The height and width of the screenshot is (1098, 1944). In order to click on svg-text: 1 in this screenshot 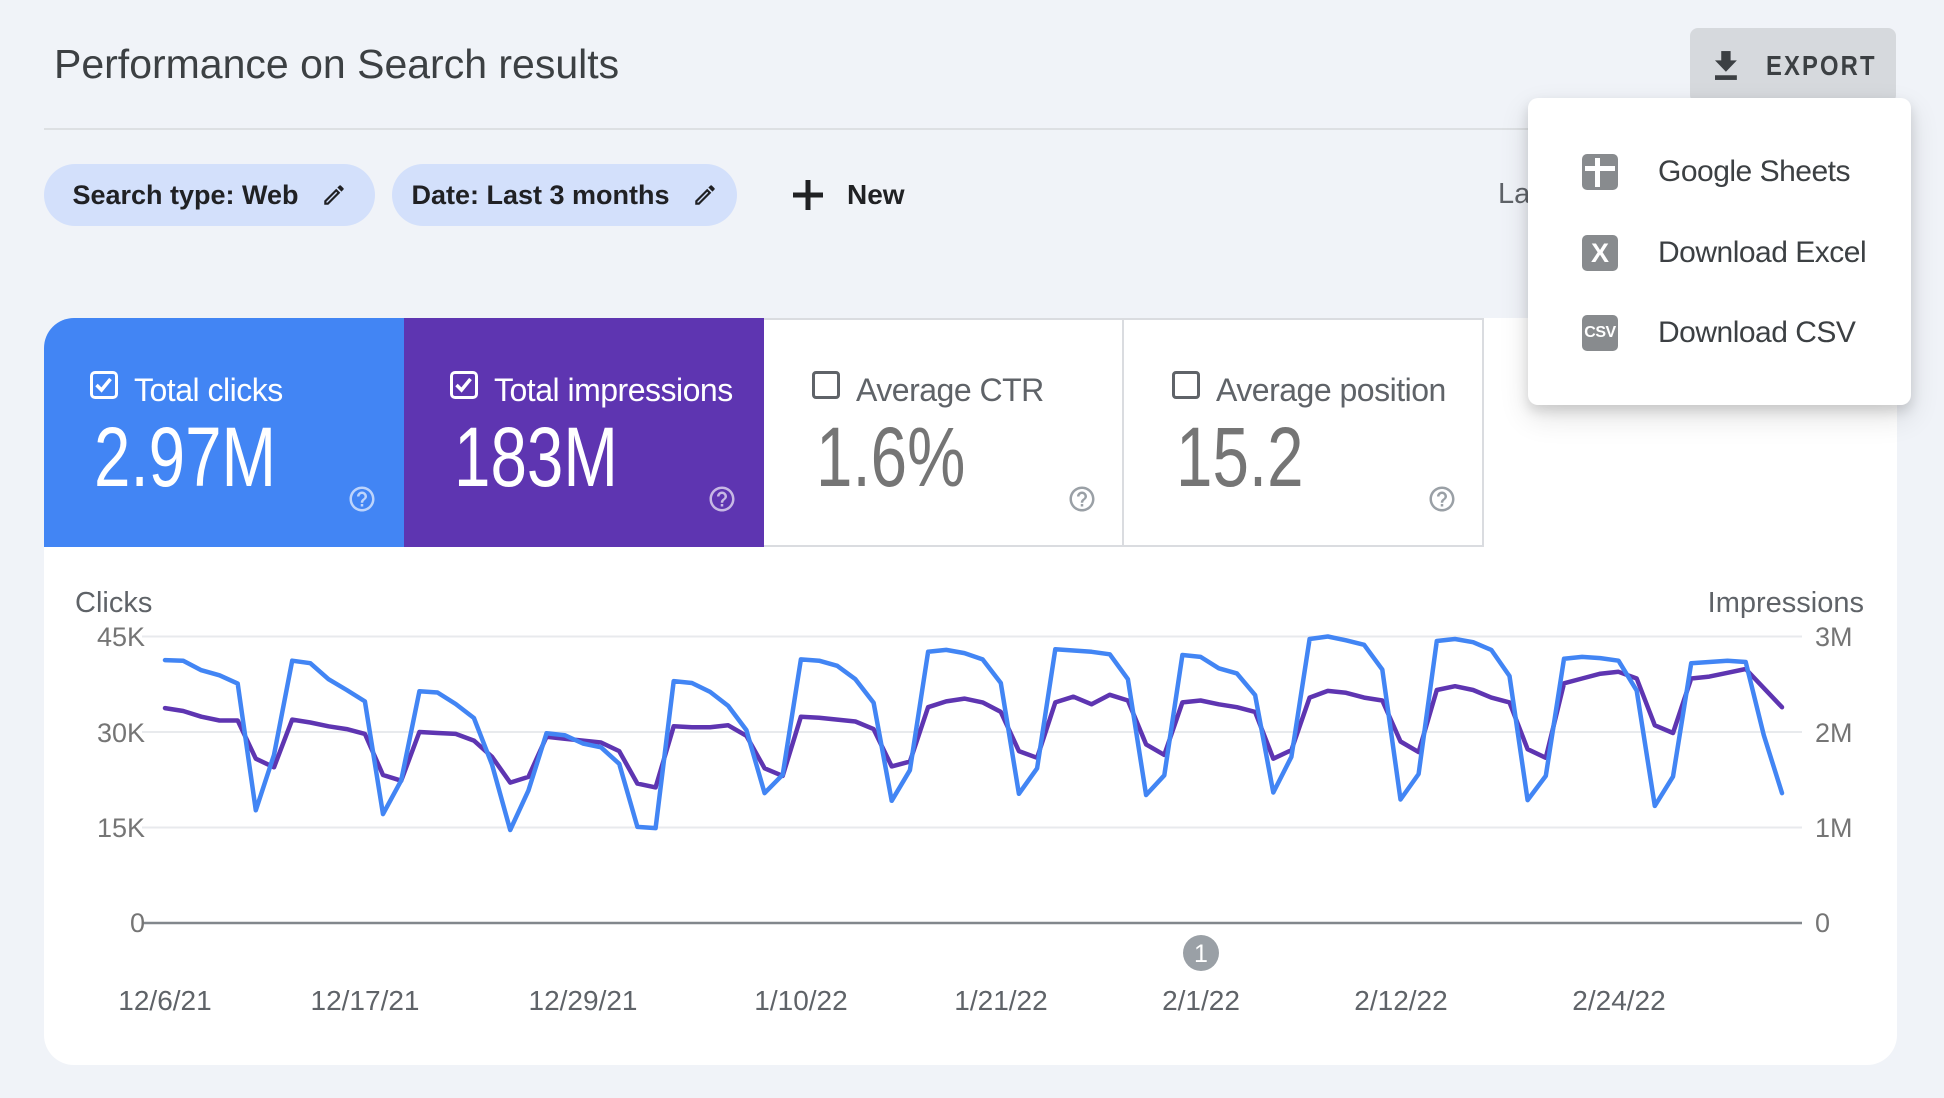, I will do `click(1201, 954)`.